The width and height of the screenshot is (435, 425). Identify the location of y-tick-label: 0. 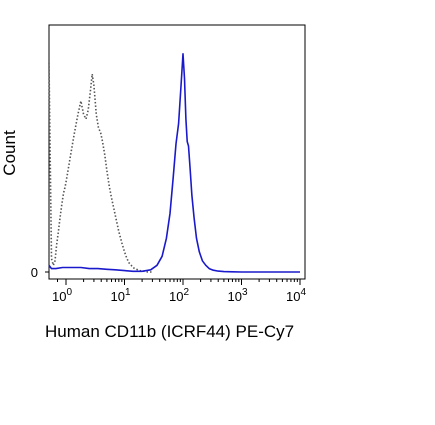
(34, 272).